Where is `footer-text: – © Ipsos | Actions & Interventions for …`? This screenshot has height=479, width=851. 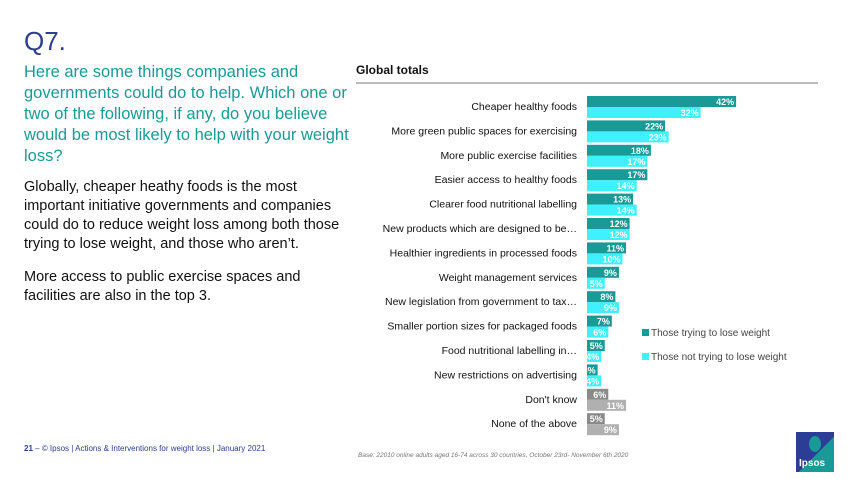
footer-text: – © Ipsos | Actions & Interventions for … is located at coordinates (150, 448).